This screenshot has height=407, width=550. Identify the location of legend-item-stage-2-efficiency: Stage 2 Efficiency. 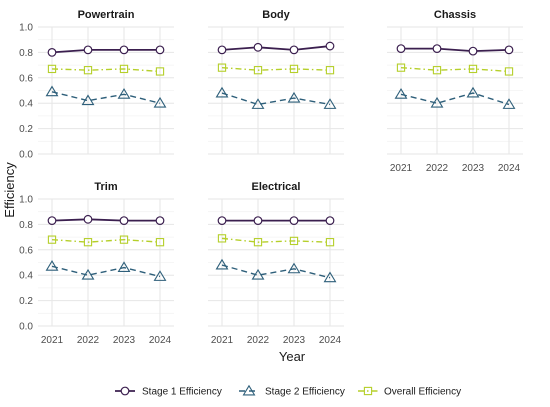
(292, 391).